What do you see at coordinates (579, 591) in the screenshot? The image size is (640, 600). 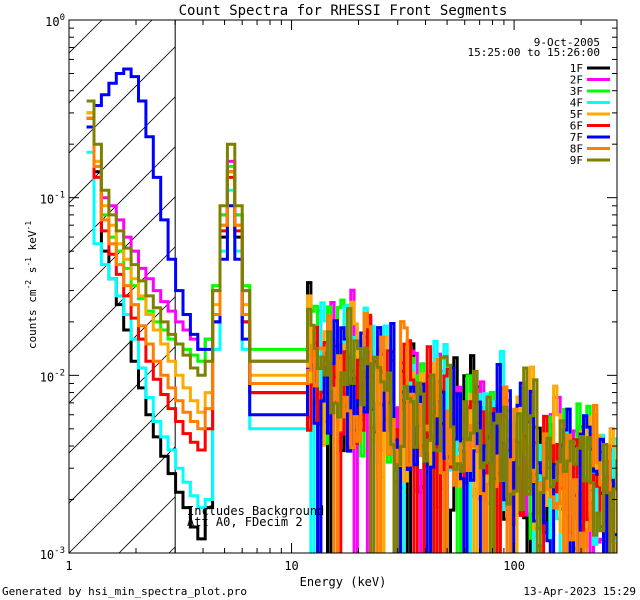 I see `footer-timestamp: 13-Apr-2023 15:29` at bounding box center [579, 591].